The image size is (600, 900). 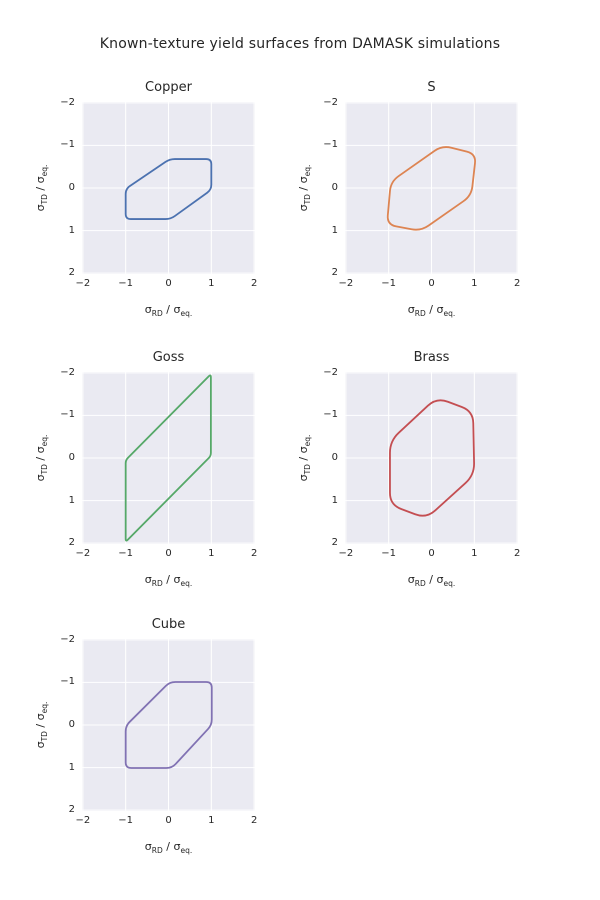 I want to click on subplot-copper: Copper −2 −2 −1 −1 0 0 1 1 2 2 σRD / σeq. σTD / σeq., so click(x=152, y=202).